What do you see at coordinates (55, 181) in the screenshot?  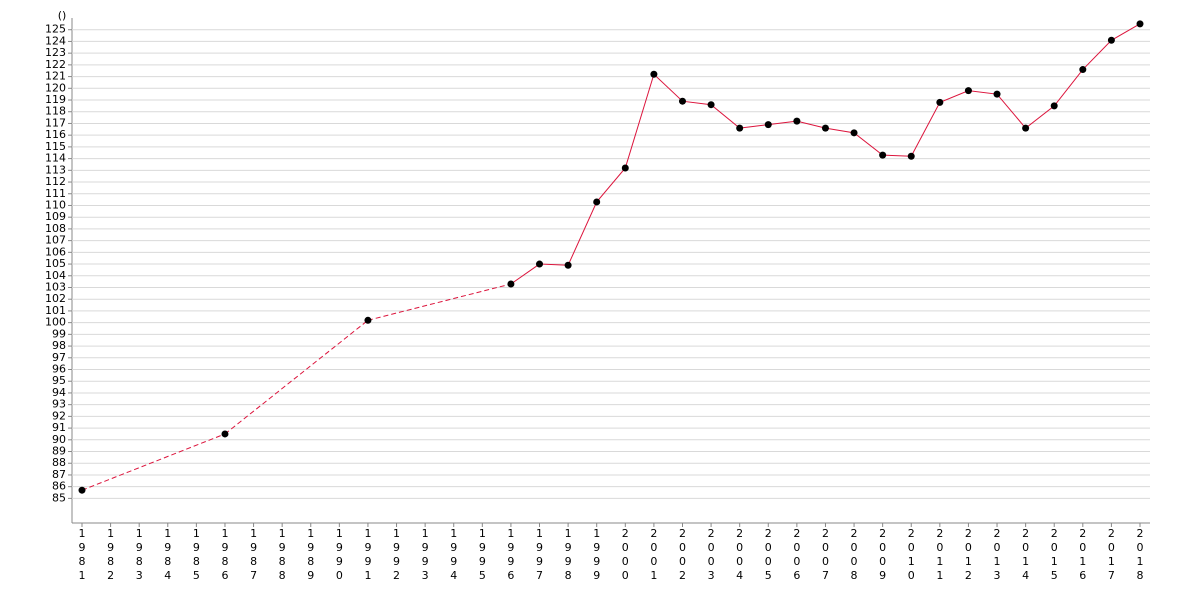 I see `y-tick-label: 112` at bounding box center [55, 181].